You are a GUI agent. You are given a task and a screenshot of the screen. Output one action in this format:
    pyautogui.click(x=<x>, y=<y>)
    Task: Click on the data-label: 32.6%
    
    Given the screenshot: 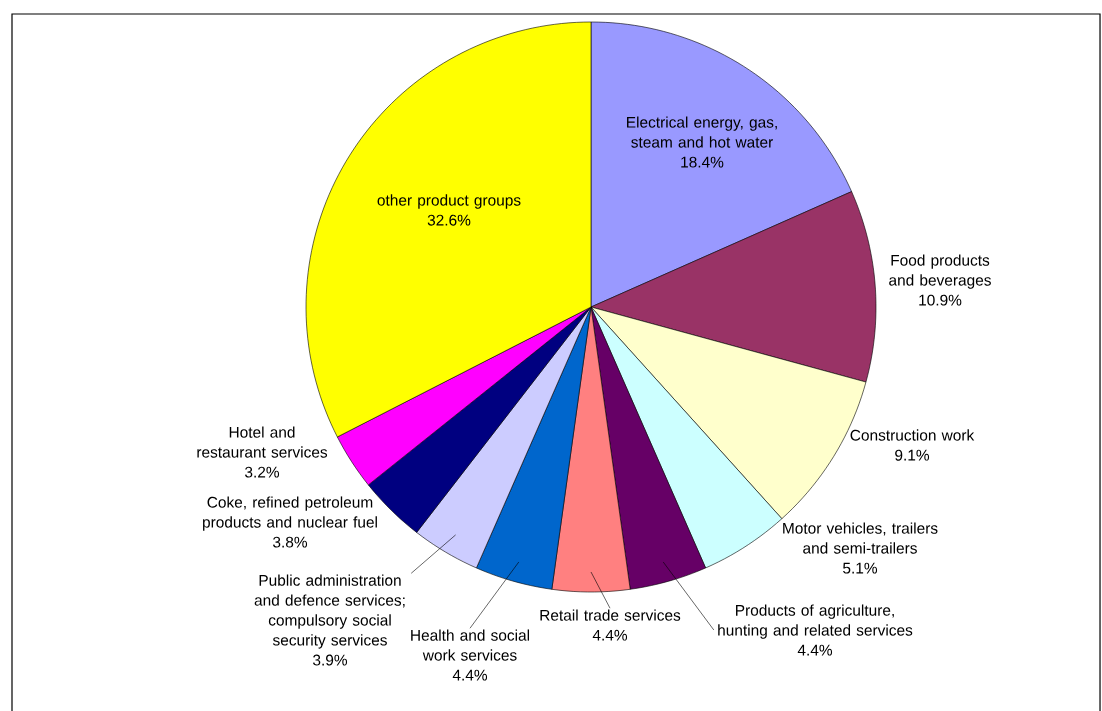 What is the action you would take?
    pyautogui.click(x=449, y=220)
    